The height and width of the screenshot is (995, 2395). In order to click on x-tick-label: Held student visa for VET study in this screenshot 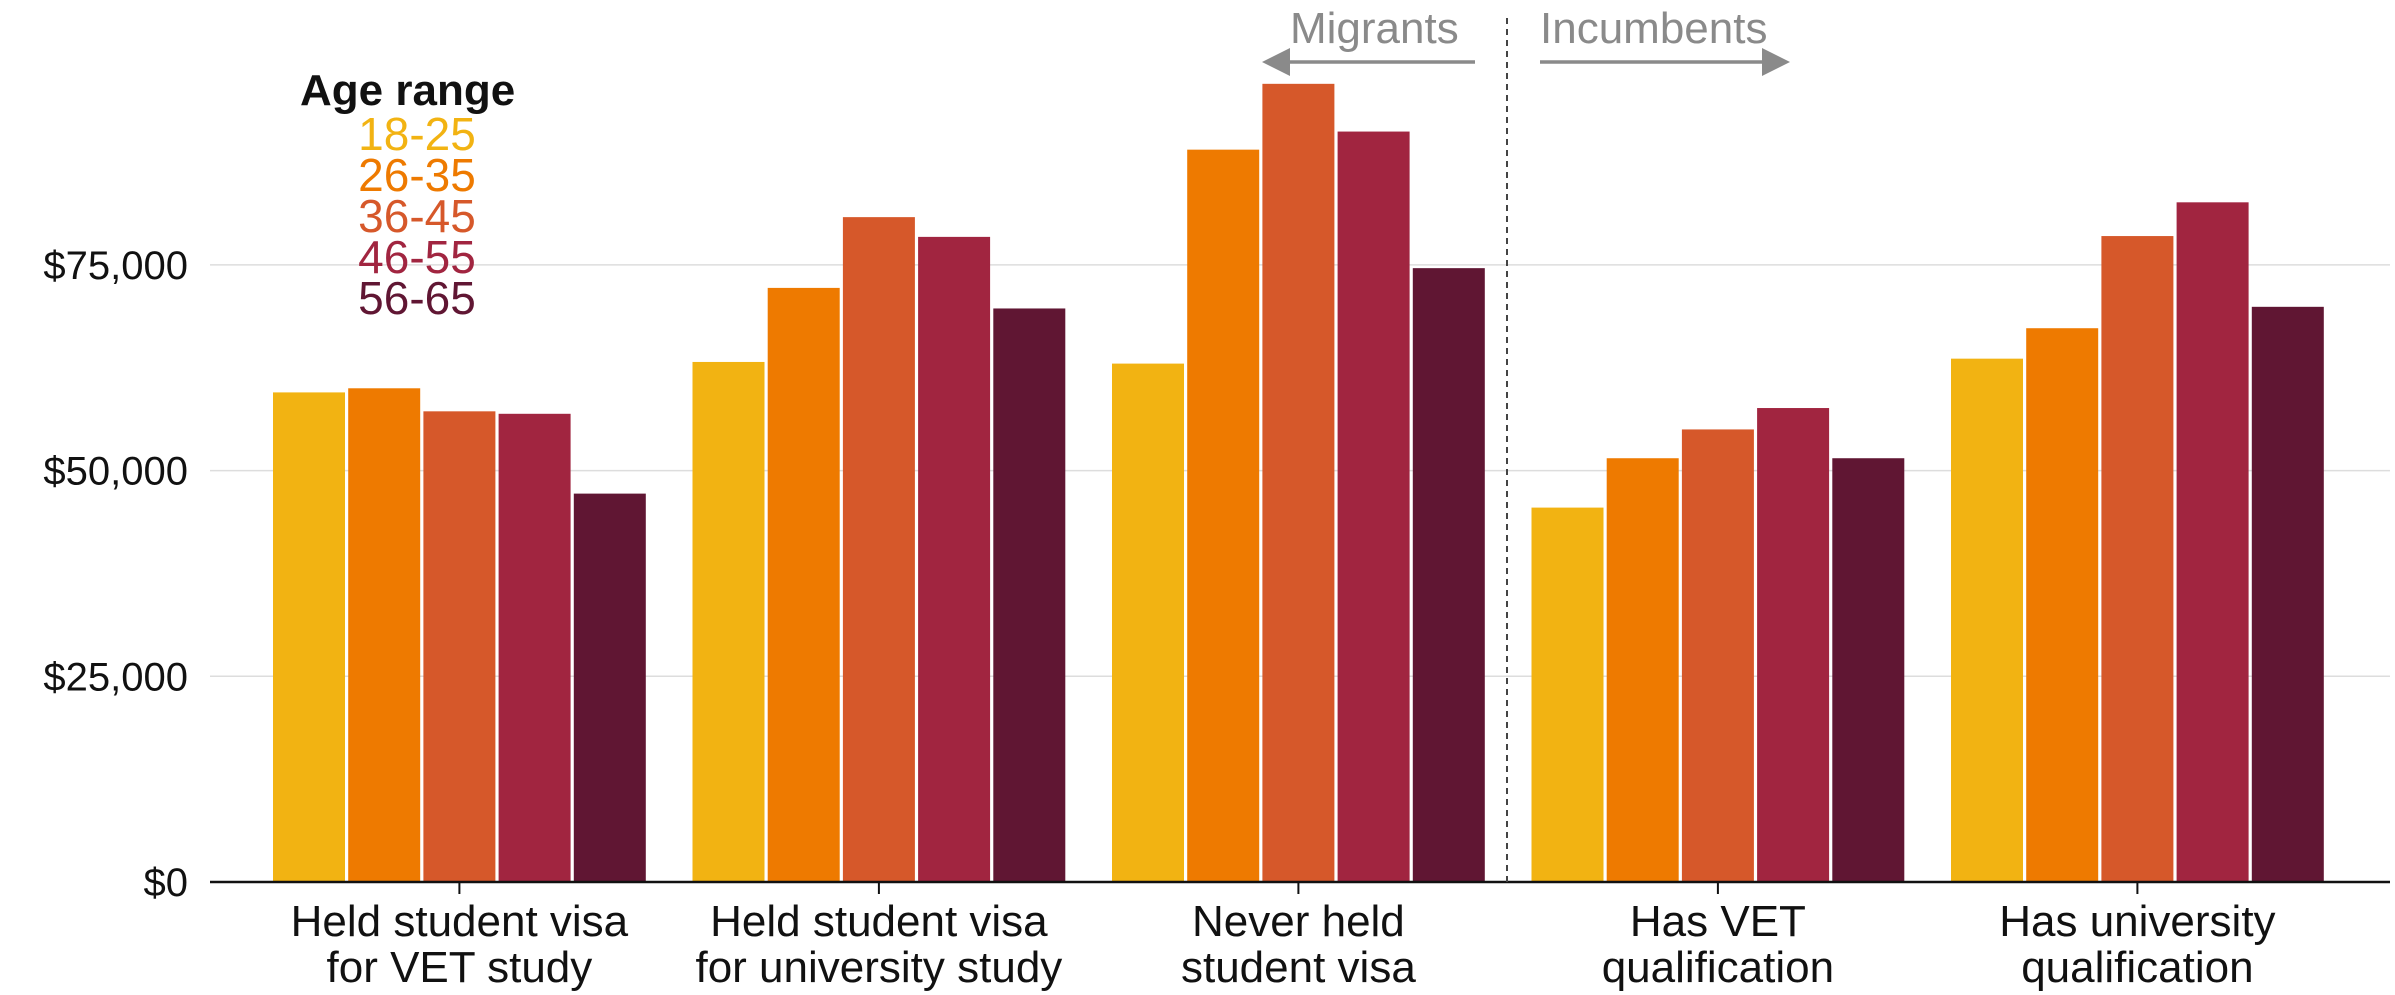, I will do `click(460, 944)`.